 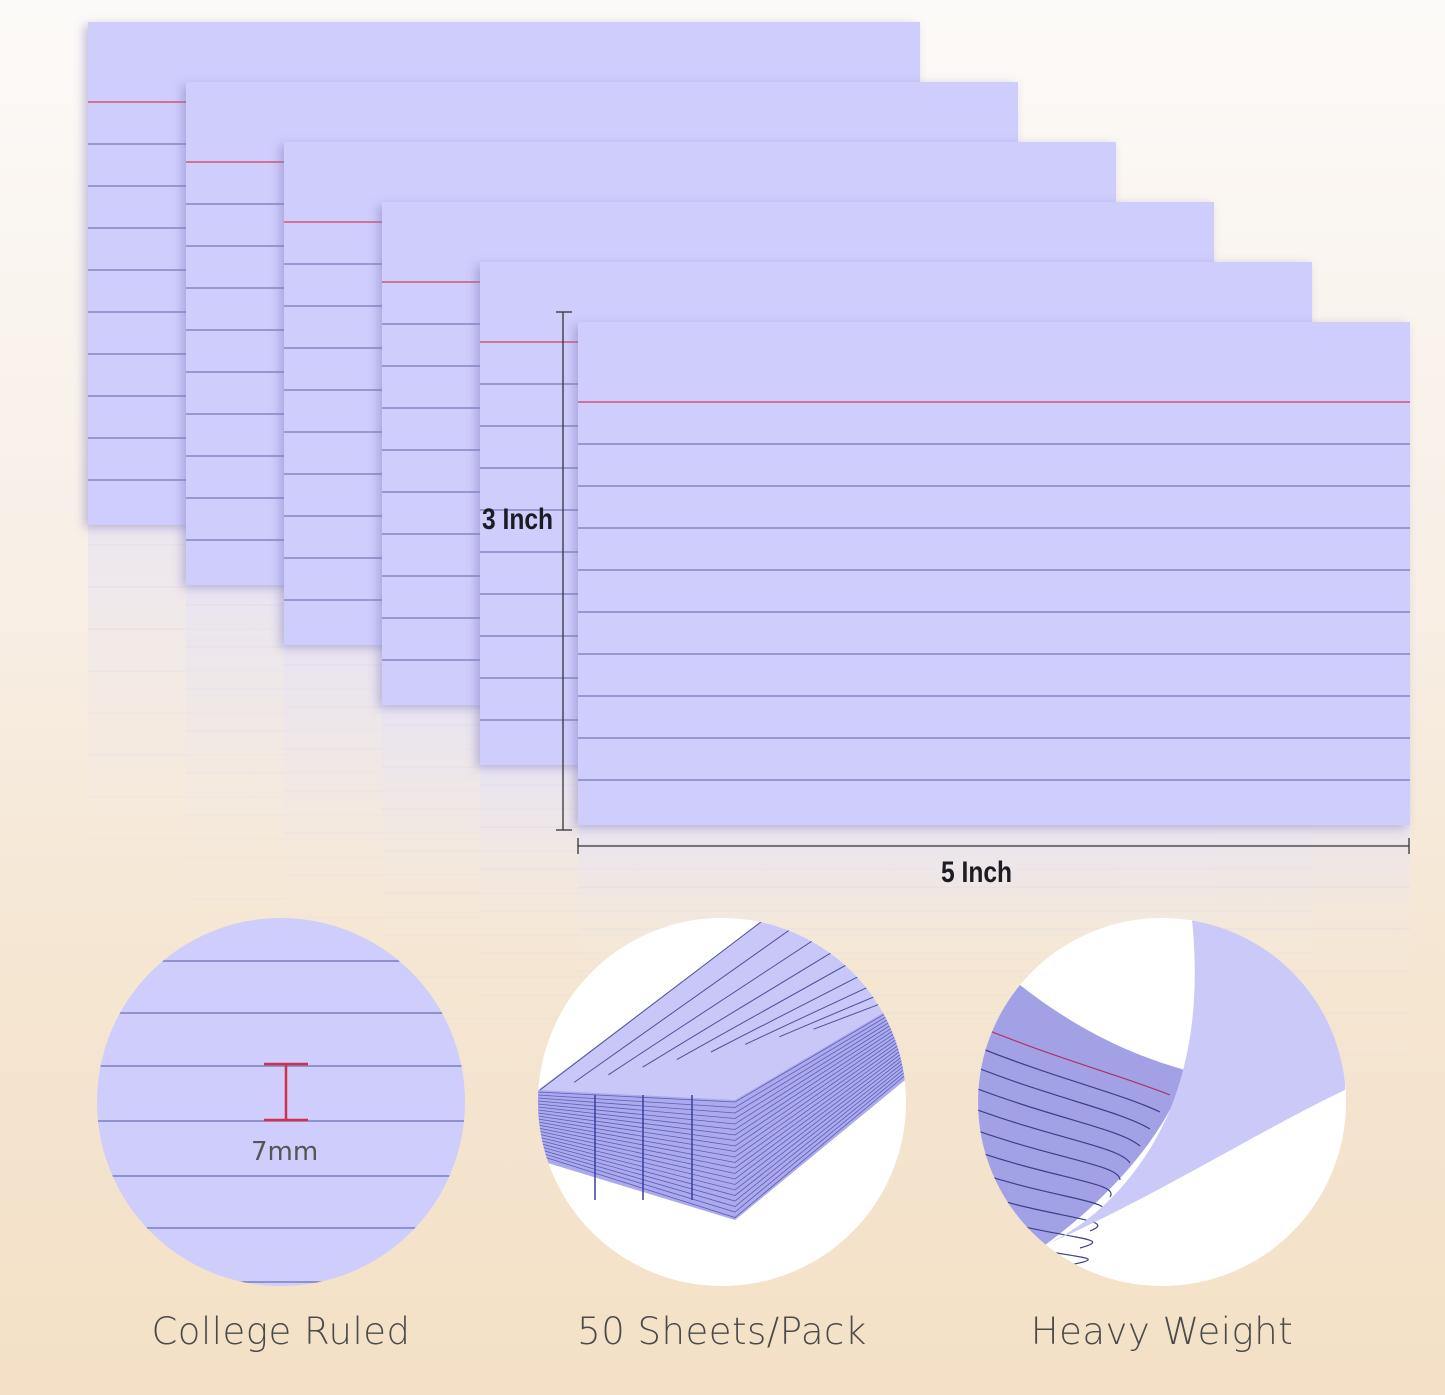 What do you see at coordinates (722, 1331) in the screenshot?
I see `feature-label-sheets-per-pack: 50 Sheets/Pack` at bounding box center [722, 1331].